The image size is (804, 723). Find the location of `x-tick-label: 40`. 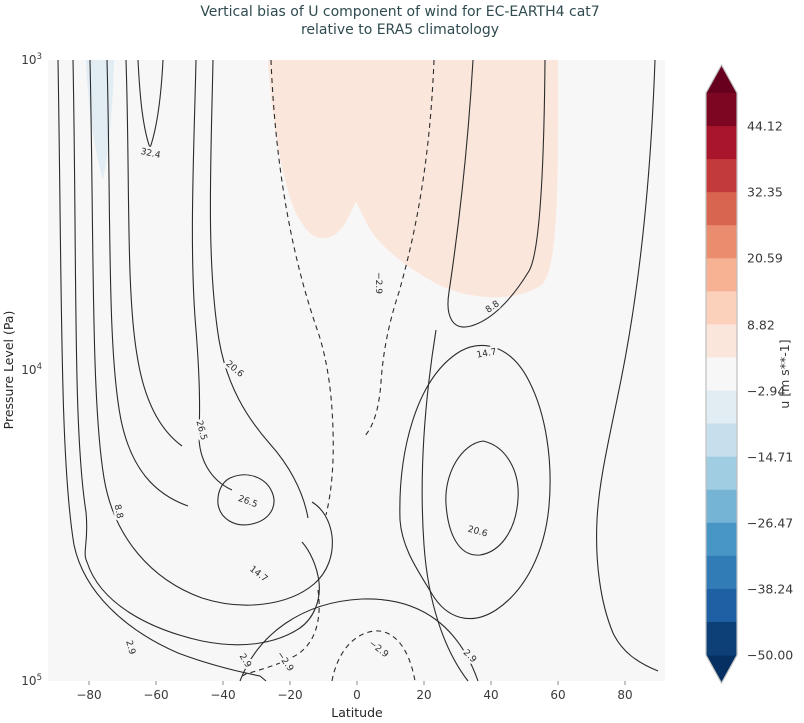

x-tick-label: 40 is located at coordinates (490, 695).